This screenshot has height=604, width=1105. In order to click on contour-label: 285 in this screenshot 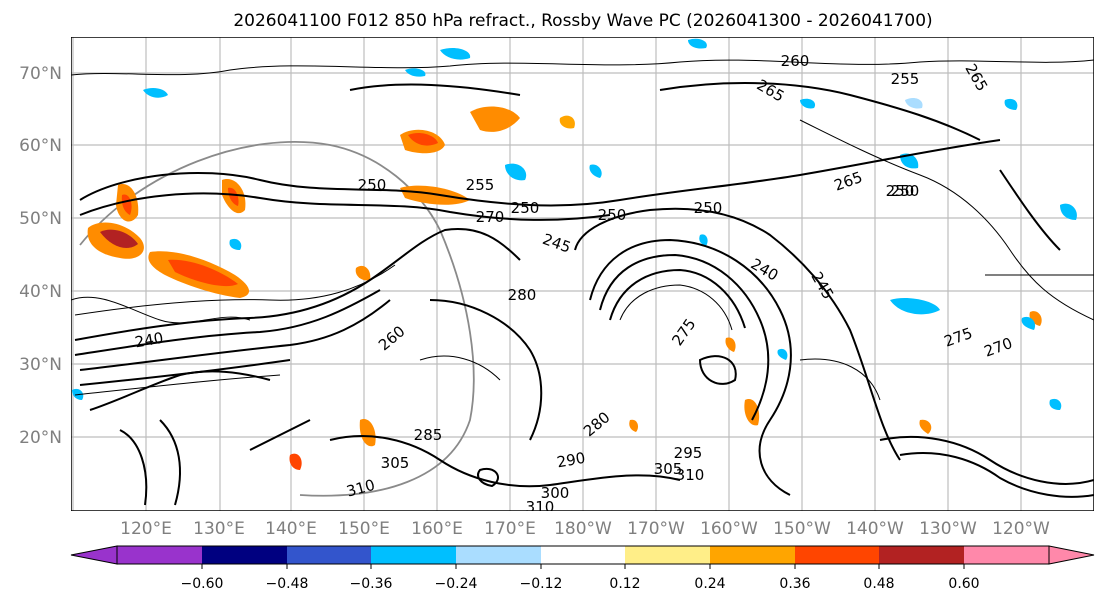, I will do `click(428, 435)`.